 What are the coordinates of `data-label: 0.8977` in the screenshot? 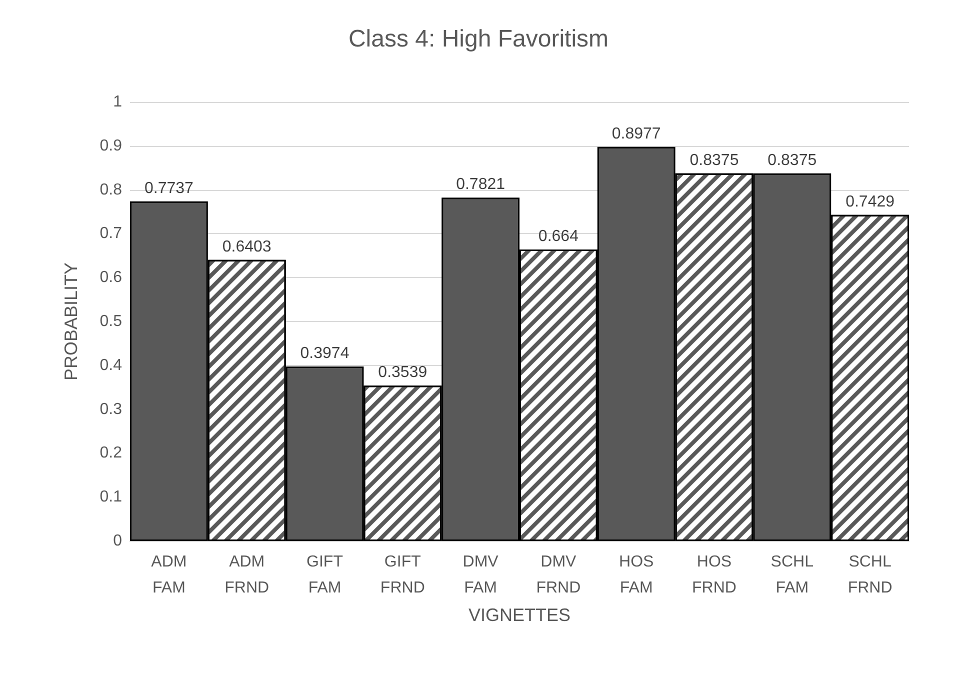 It's located at (636, 133).